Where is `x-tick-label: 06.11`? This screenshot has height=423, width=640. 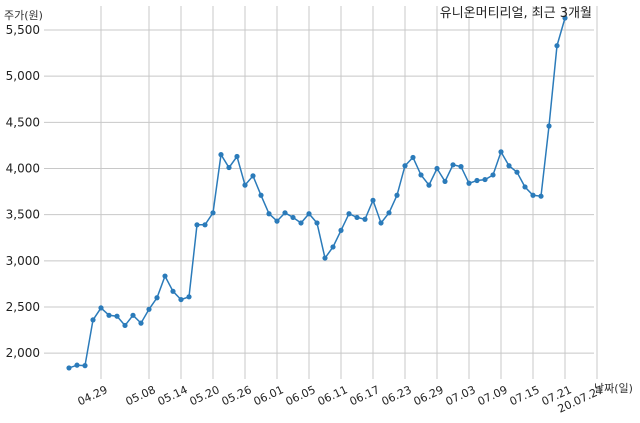 x-tick-label: 06.11 is located at coordinates (333, 395).